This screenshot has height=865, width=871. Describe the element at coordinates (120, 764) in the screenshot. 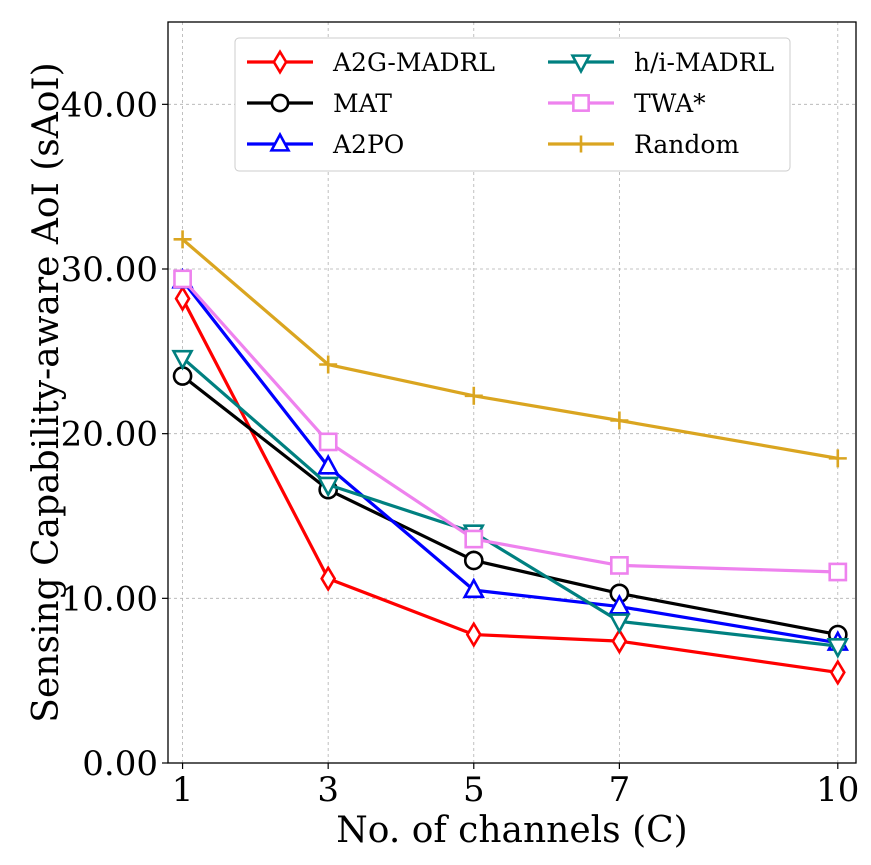

I see `y-tick-label: 0.00` at that location.